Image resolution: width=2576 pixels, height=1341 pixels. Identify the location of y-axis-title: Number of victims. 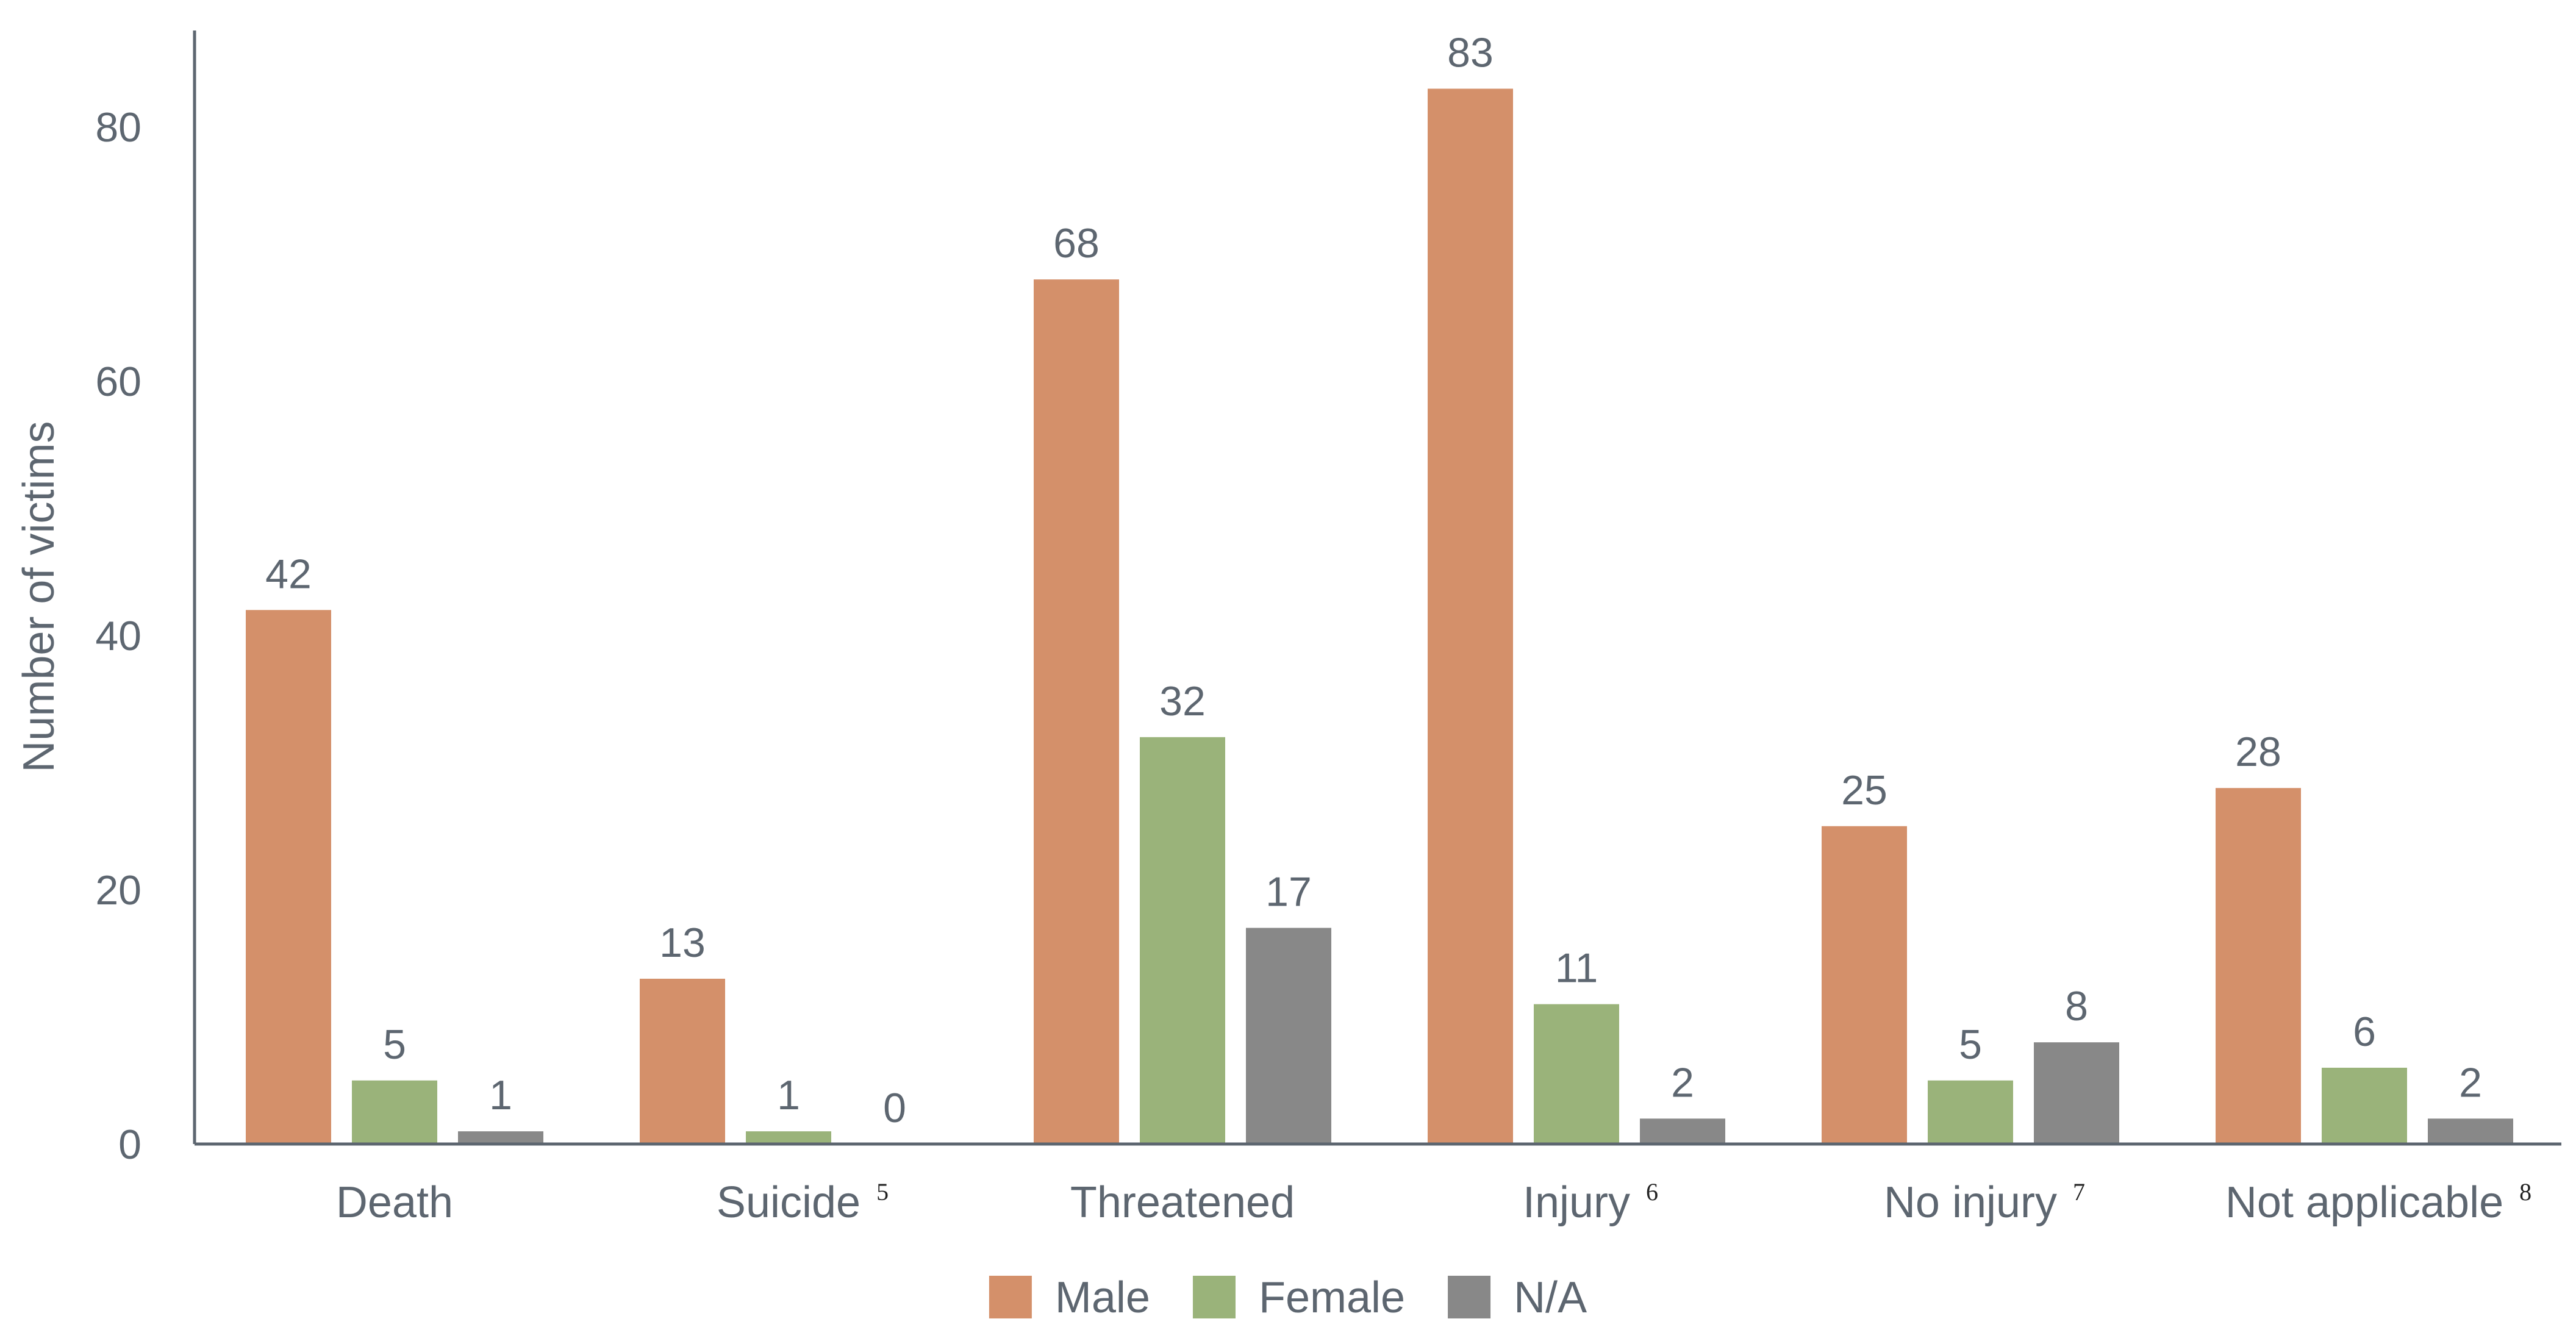
(39, 597).